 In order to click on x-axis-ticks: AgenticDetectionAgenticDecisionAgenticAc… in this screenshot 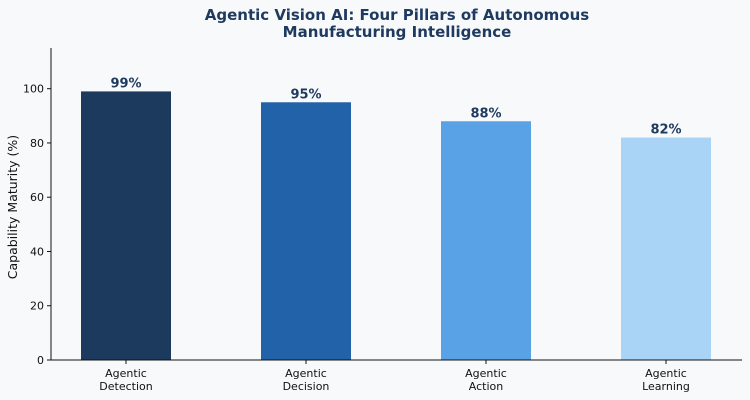, I will do `click(394, 376)`.